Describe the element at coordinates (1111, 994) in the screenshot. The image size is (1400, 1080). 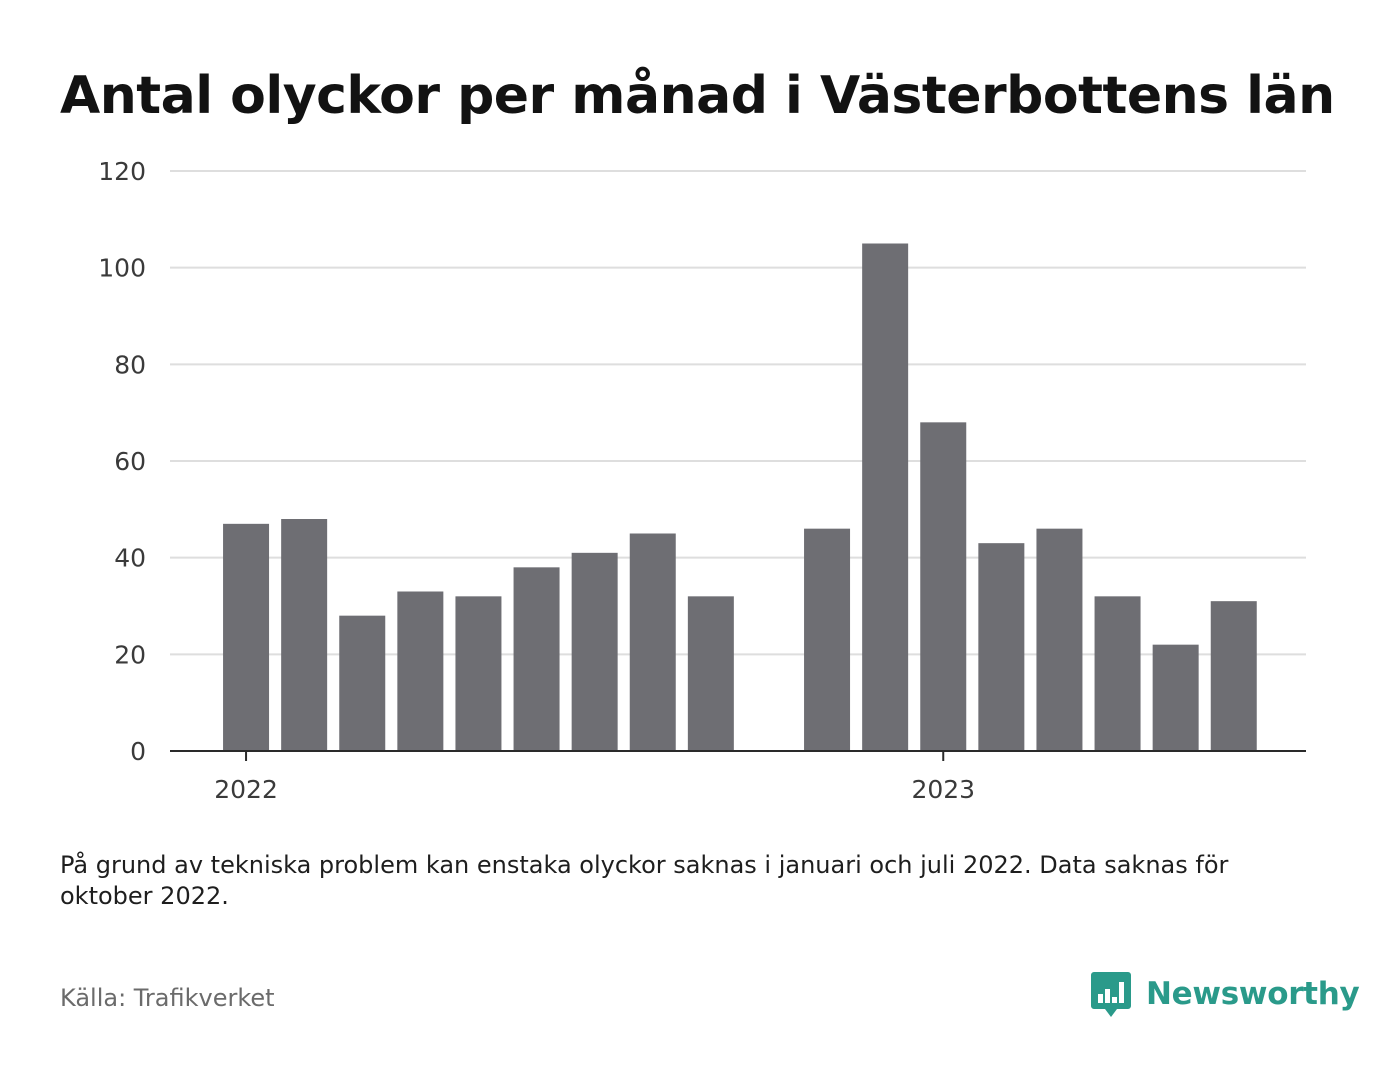
I see `bar-chart-speech-bubble-icon` at that location.